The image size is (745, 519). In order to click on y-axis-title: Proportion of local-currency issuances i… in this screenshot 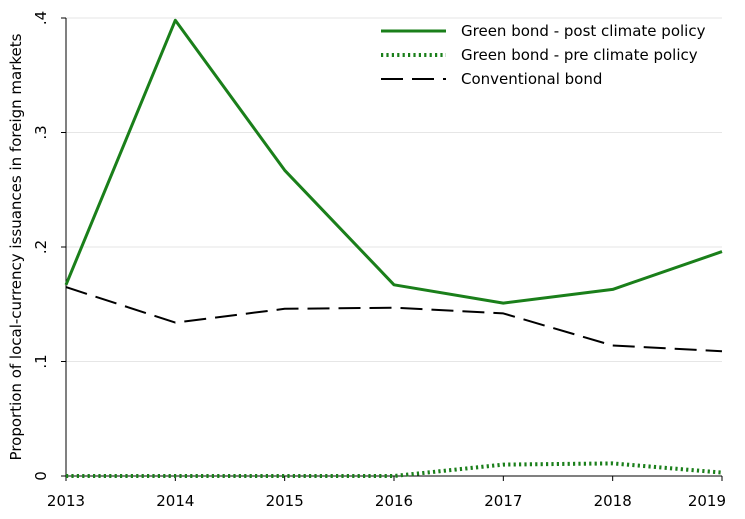, I will do `click(16, 246)`.